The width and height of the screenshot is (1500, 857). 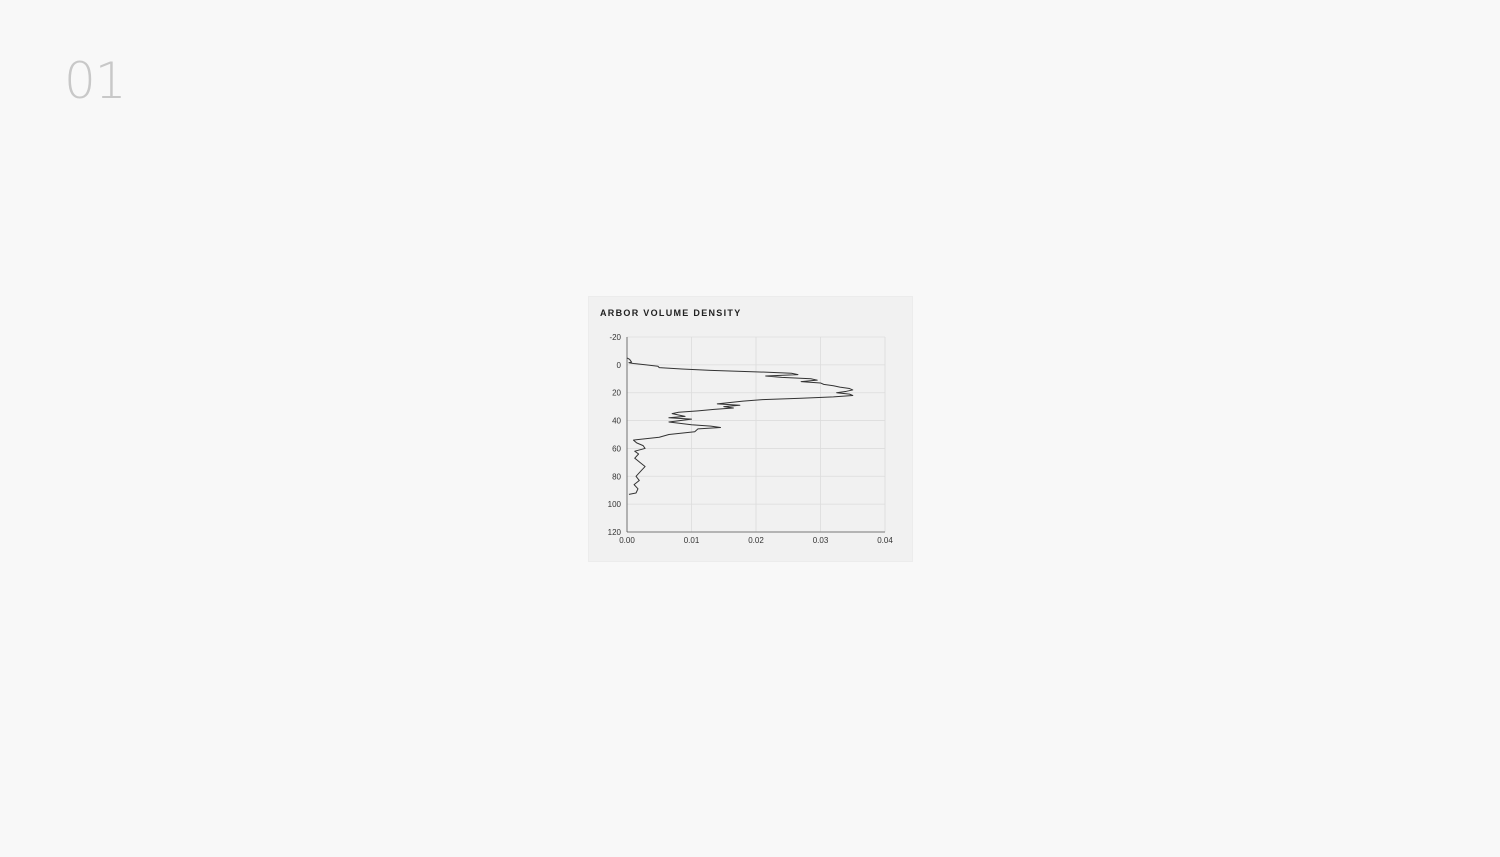 What do you see at coordinates (615, 337) in the screenshot?
I see `y-tick-label: -20` at bounding box center [615, 337].